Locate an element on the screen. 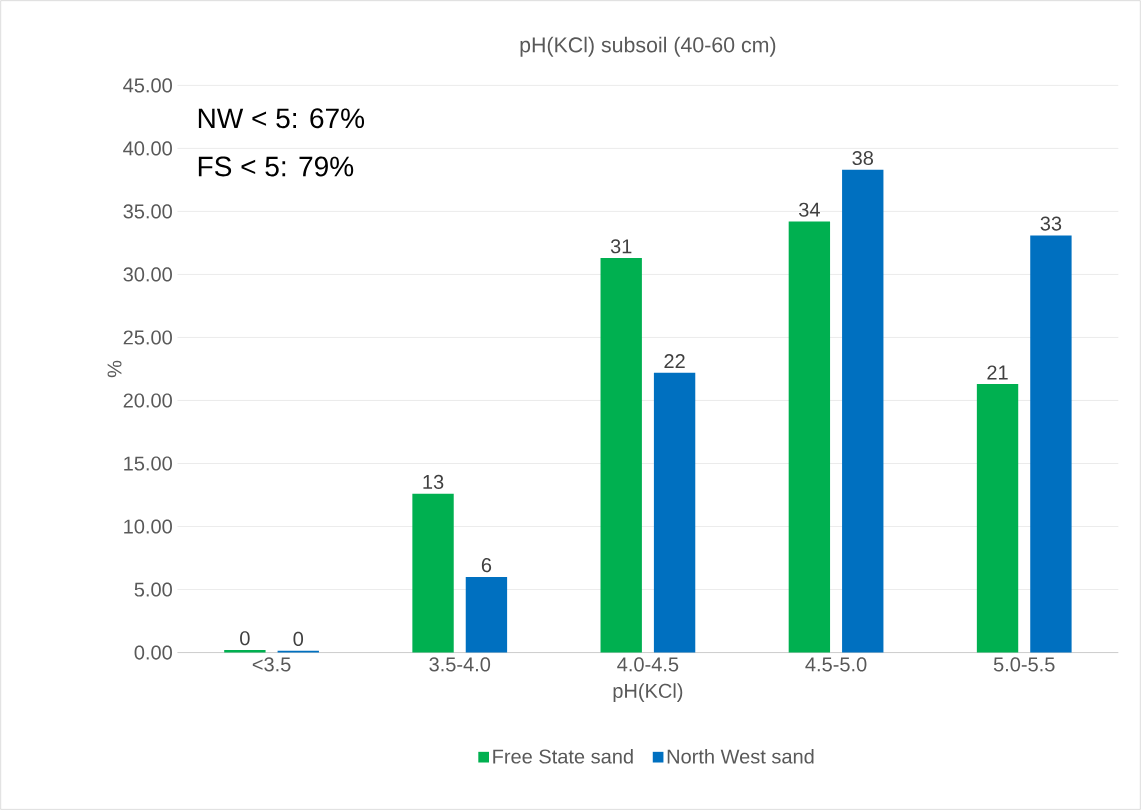 This screenshot has height=810, width=1141. data-label: 33 is located at coordinates (1051, 223).